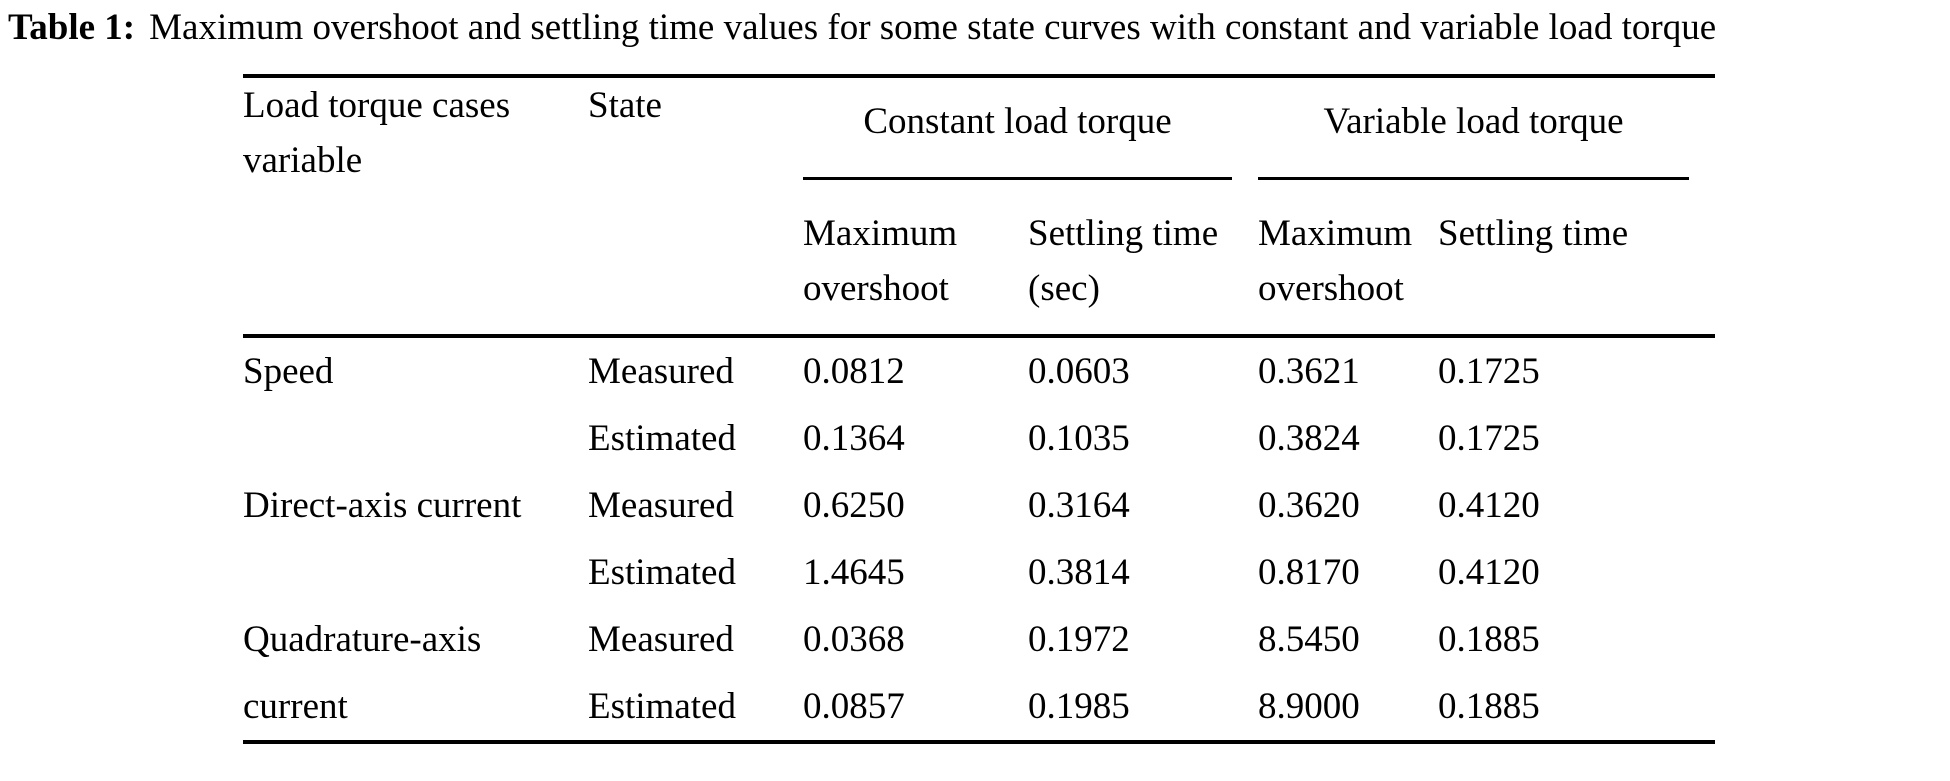  Describe the element at coordinates (362, 673) in the screenshot. I see `cell-case-quadrature-axis-current: Quadrature-axis current` at that location.